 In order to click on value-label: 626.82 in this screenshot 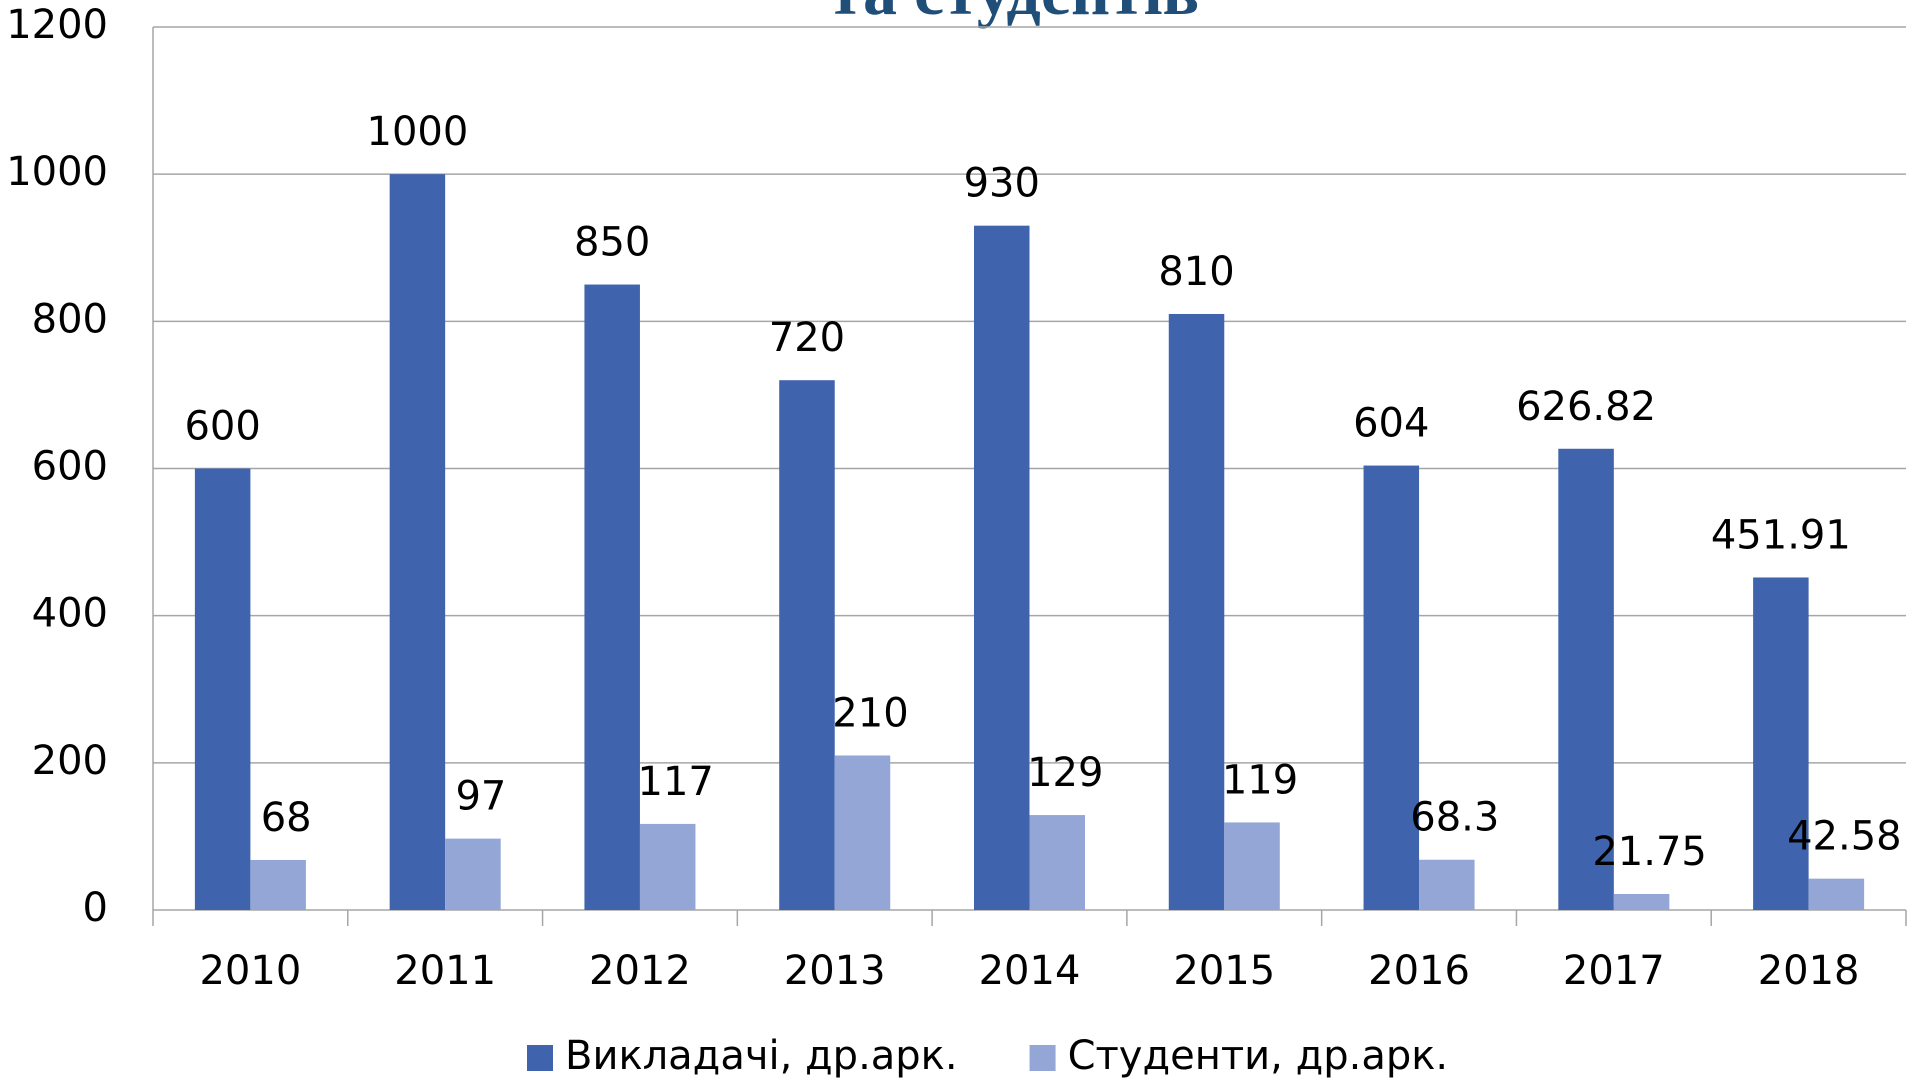, I will do `click(1586, 407)`.